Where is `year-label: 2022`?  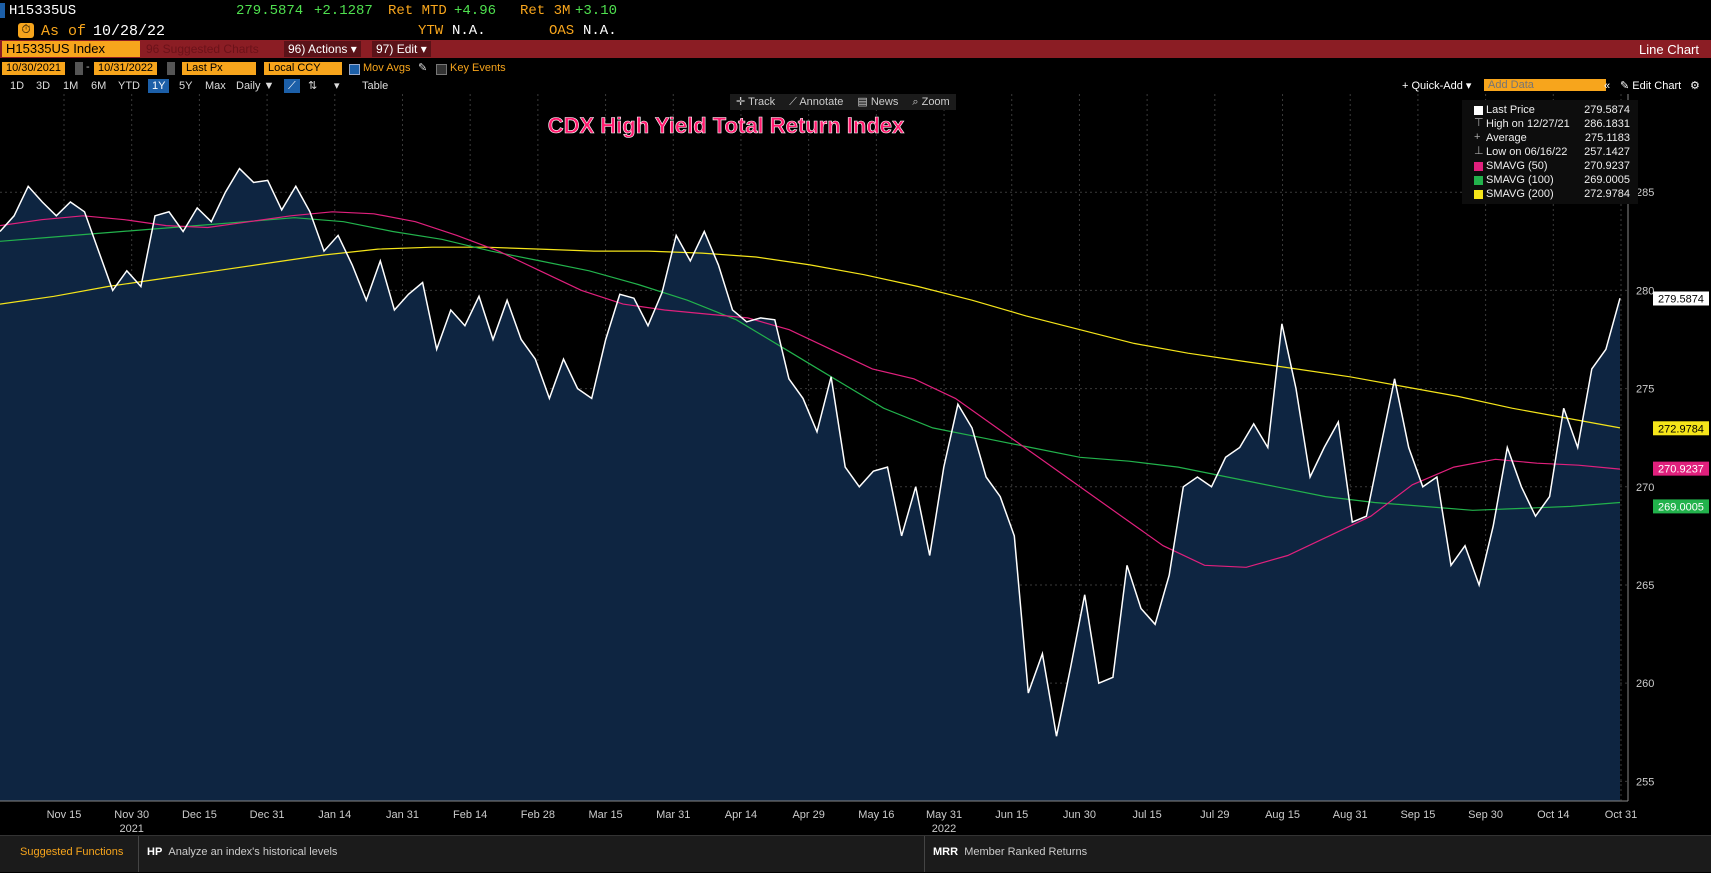
year-label: 2022 is located at coordinates (944, 829).